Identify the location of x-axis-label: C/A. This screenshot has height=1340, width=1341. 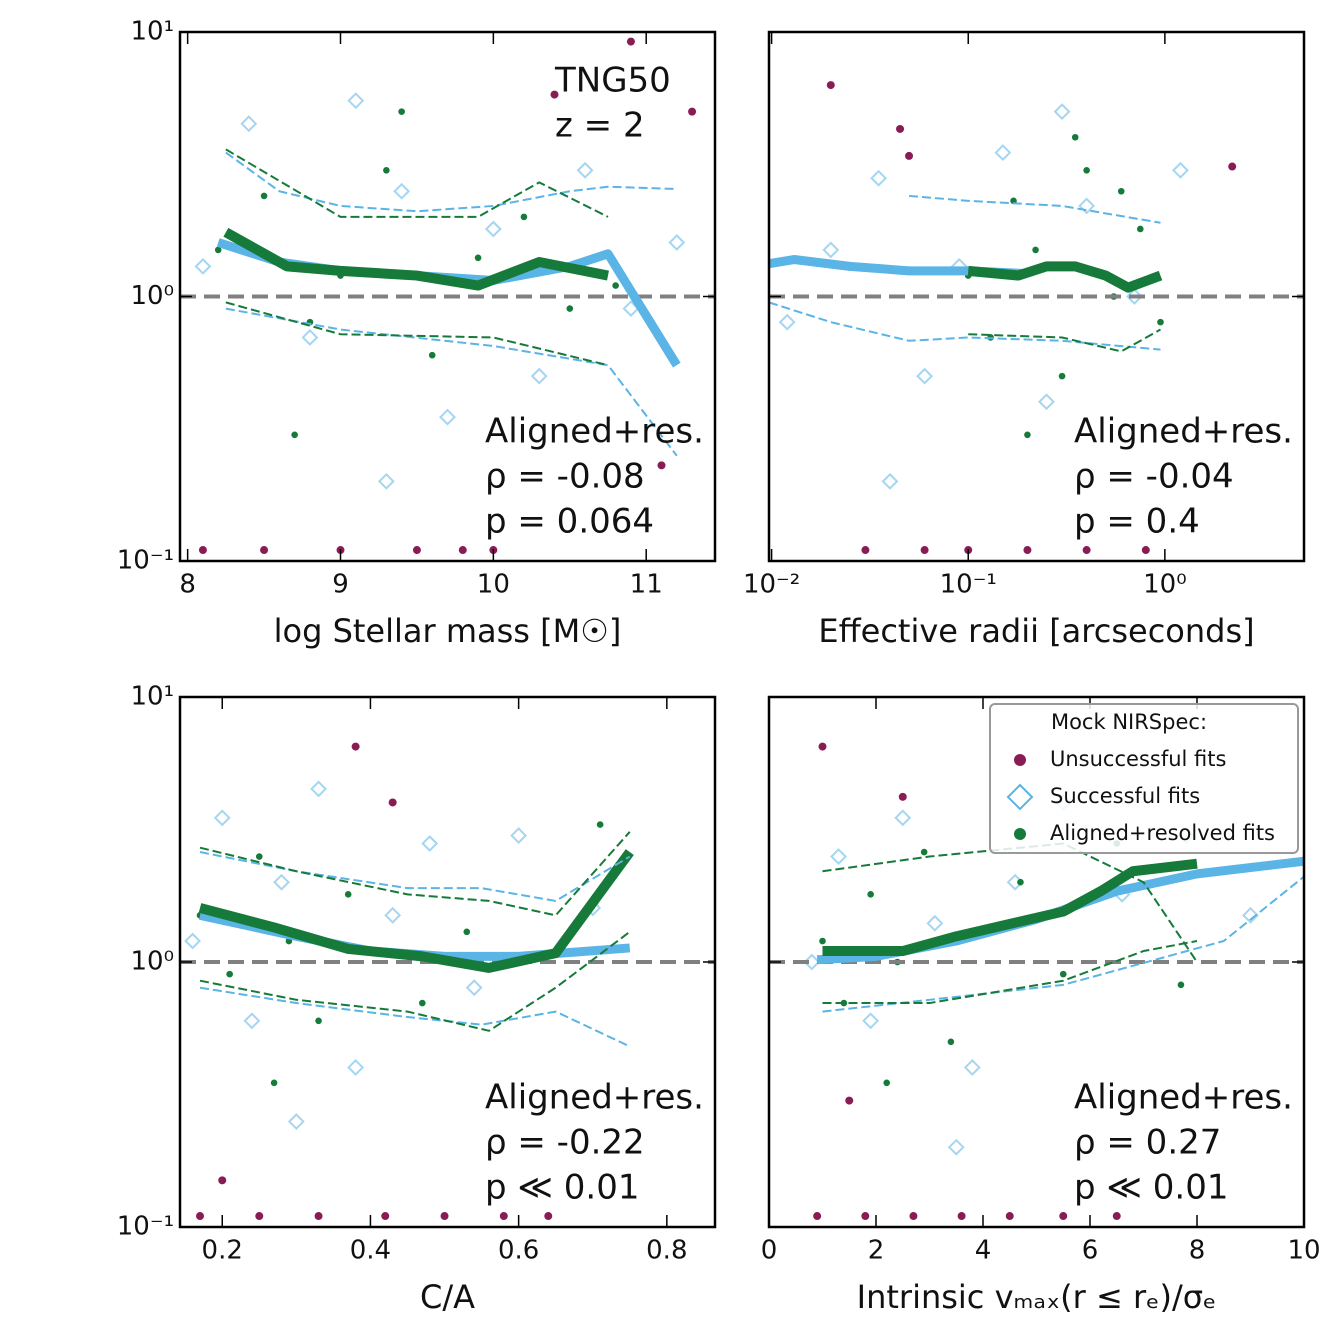
(447, 1297).